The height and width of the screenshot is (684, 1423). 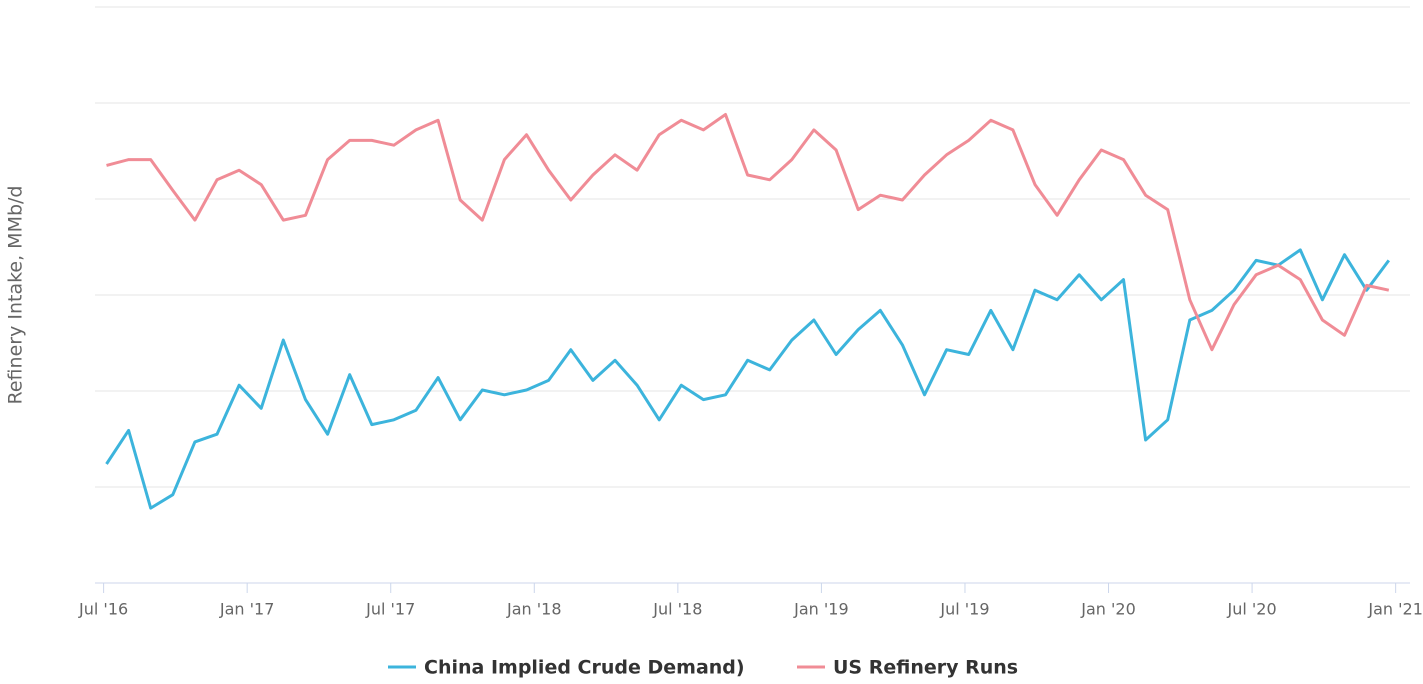 What do you see at coordinates (1395, 609) in the screenshot?
I see `x-tick-label: Jan '21` at bounding box center [1395, 609].